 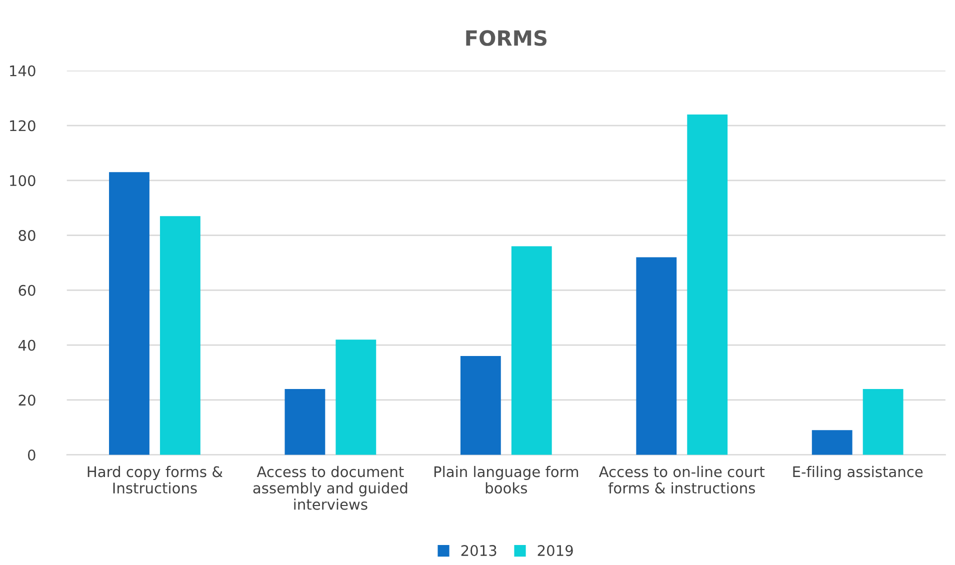 What do you see at coordinates (330, 488) in the screenshot?
I see `x-tick-label: Access to document assembly and guided interviews` at bounding box center [330, 488].